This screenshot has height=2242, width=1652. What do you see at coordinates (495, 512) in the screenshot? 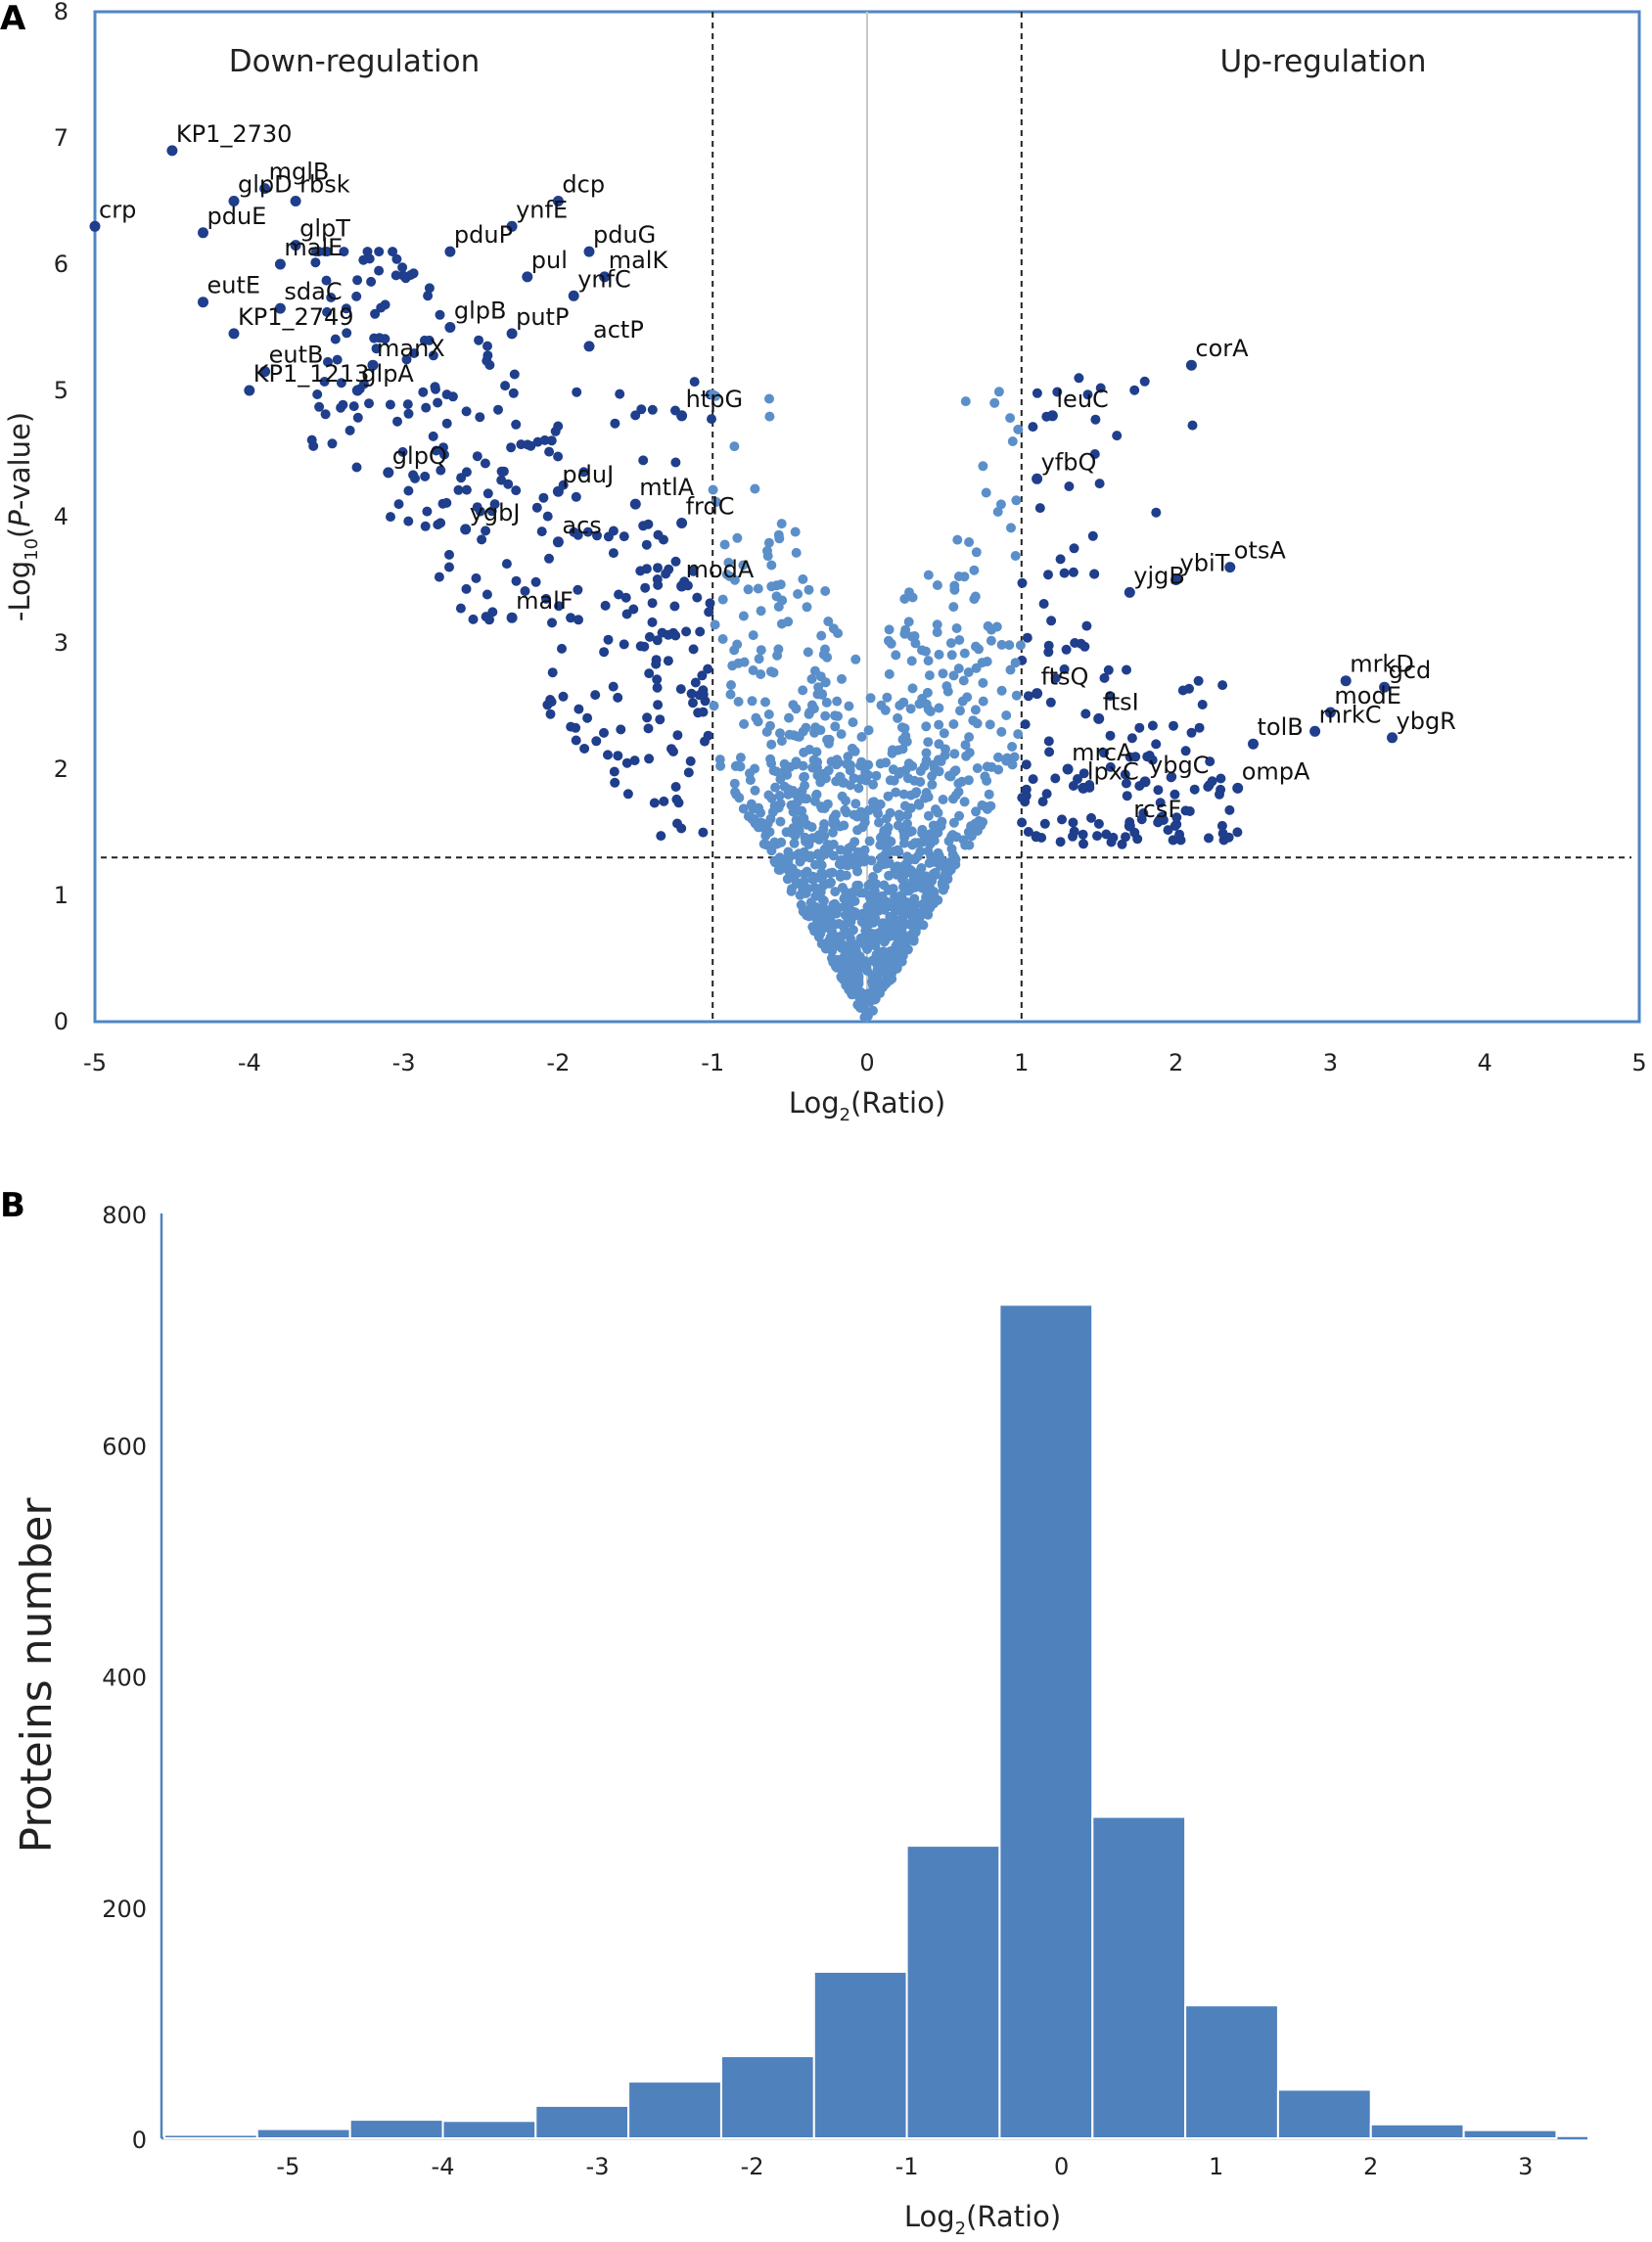
I see `gene-label-ygbJ: ygbJ` at bounding box center [495, 512].